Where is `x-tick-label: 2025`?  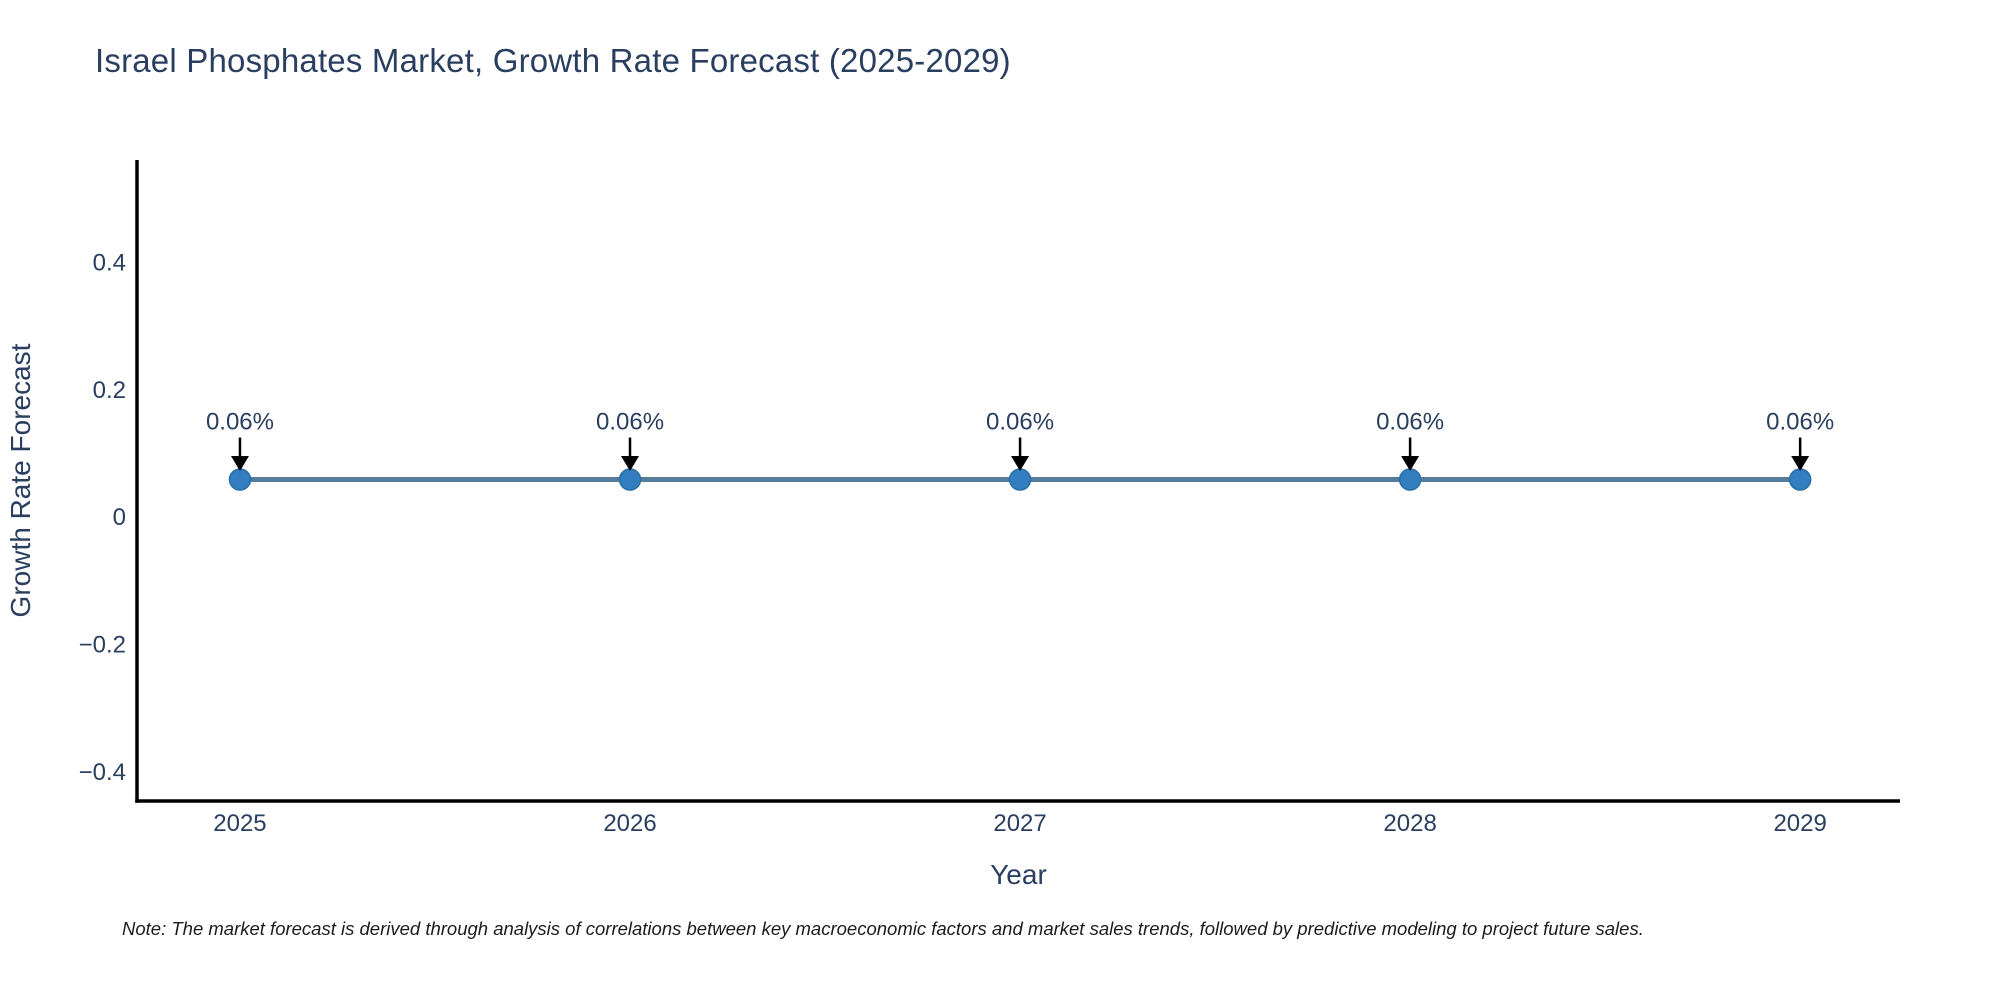
x-tick-label: 2025 is located at coordinates (239, 823).